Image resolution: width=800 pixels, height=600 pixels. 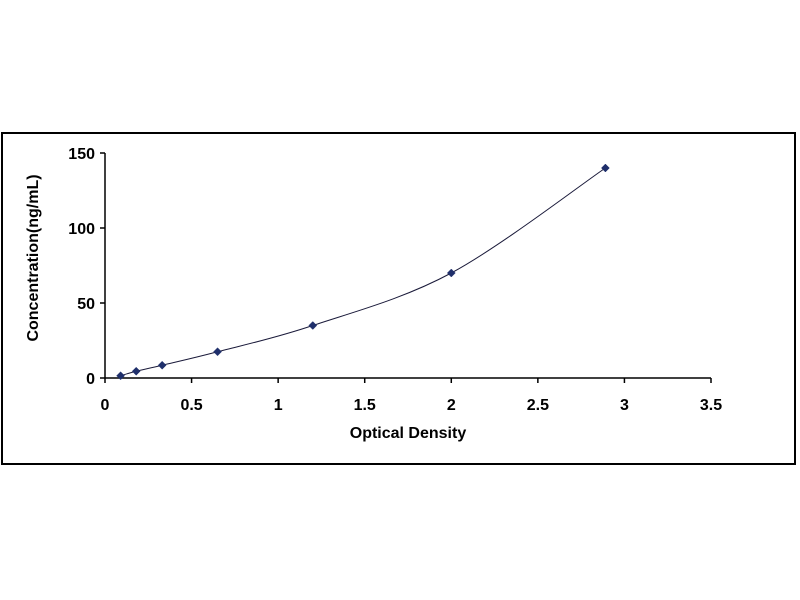 I want to click on x-tick-label: 2, so click(x=451, y=405).